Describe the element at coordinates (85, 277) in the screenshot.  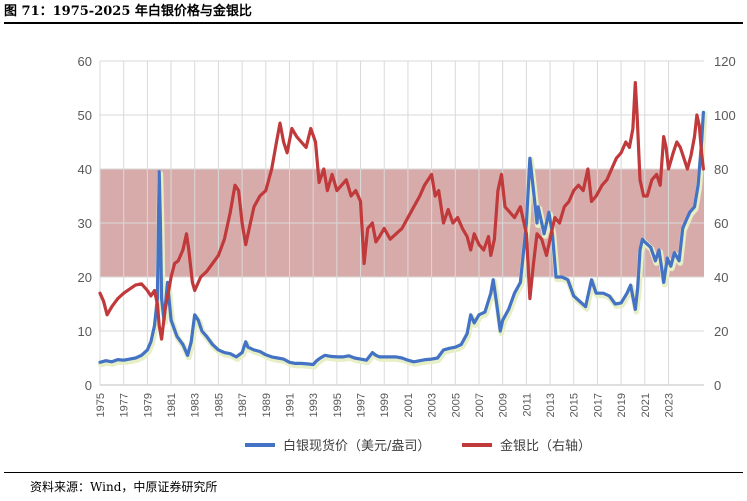
I see `y-left-tick-label: 20` at that location.